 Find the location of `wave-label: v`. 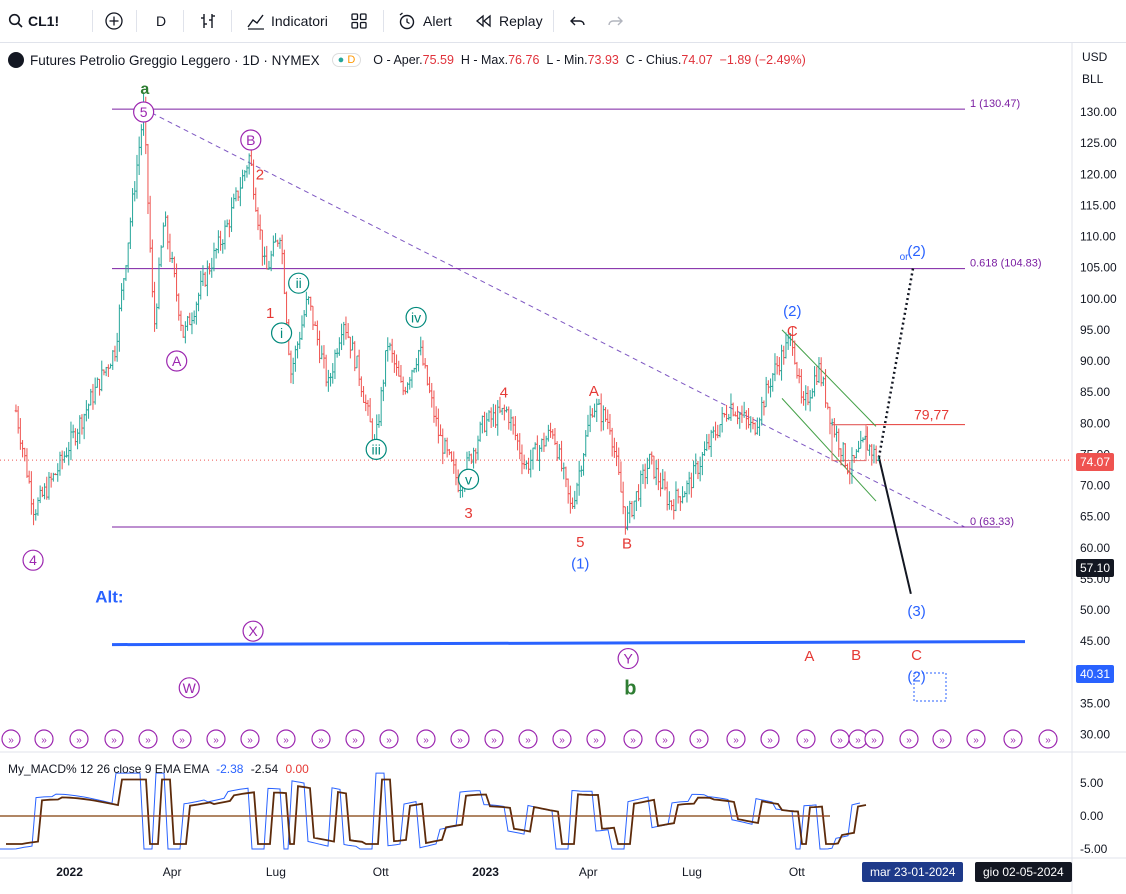

wave-label: v is located at coordinates (468, 479).